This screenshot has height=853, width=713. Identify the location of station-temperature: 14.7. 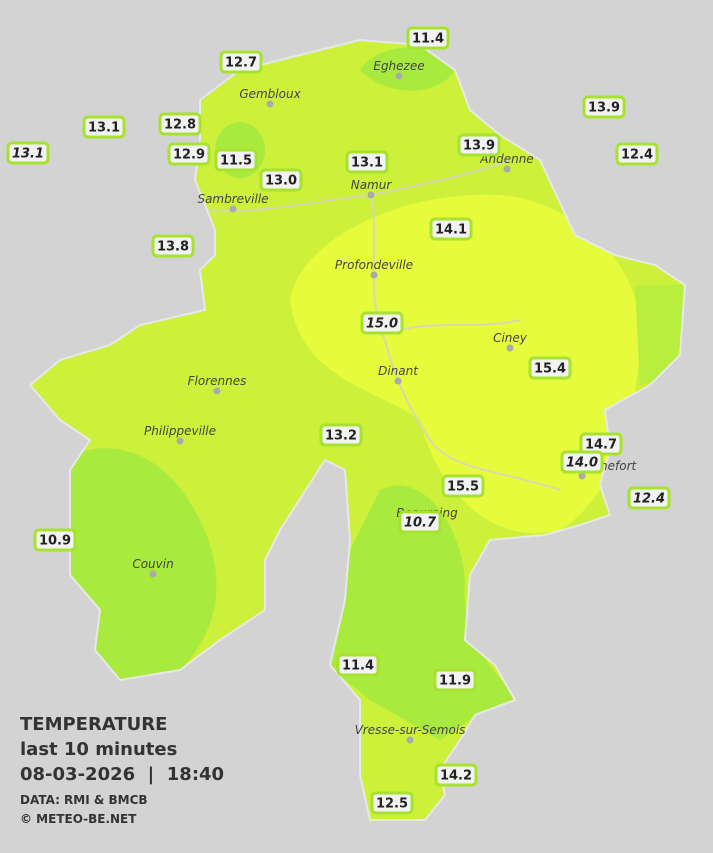
(601, 445).